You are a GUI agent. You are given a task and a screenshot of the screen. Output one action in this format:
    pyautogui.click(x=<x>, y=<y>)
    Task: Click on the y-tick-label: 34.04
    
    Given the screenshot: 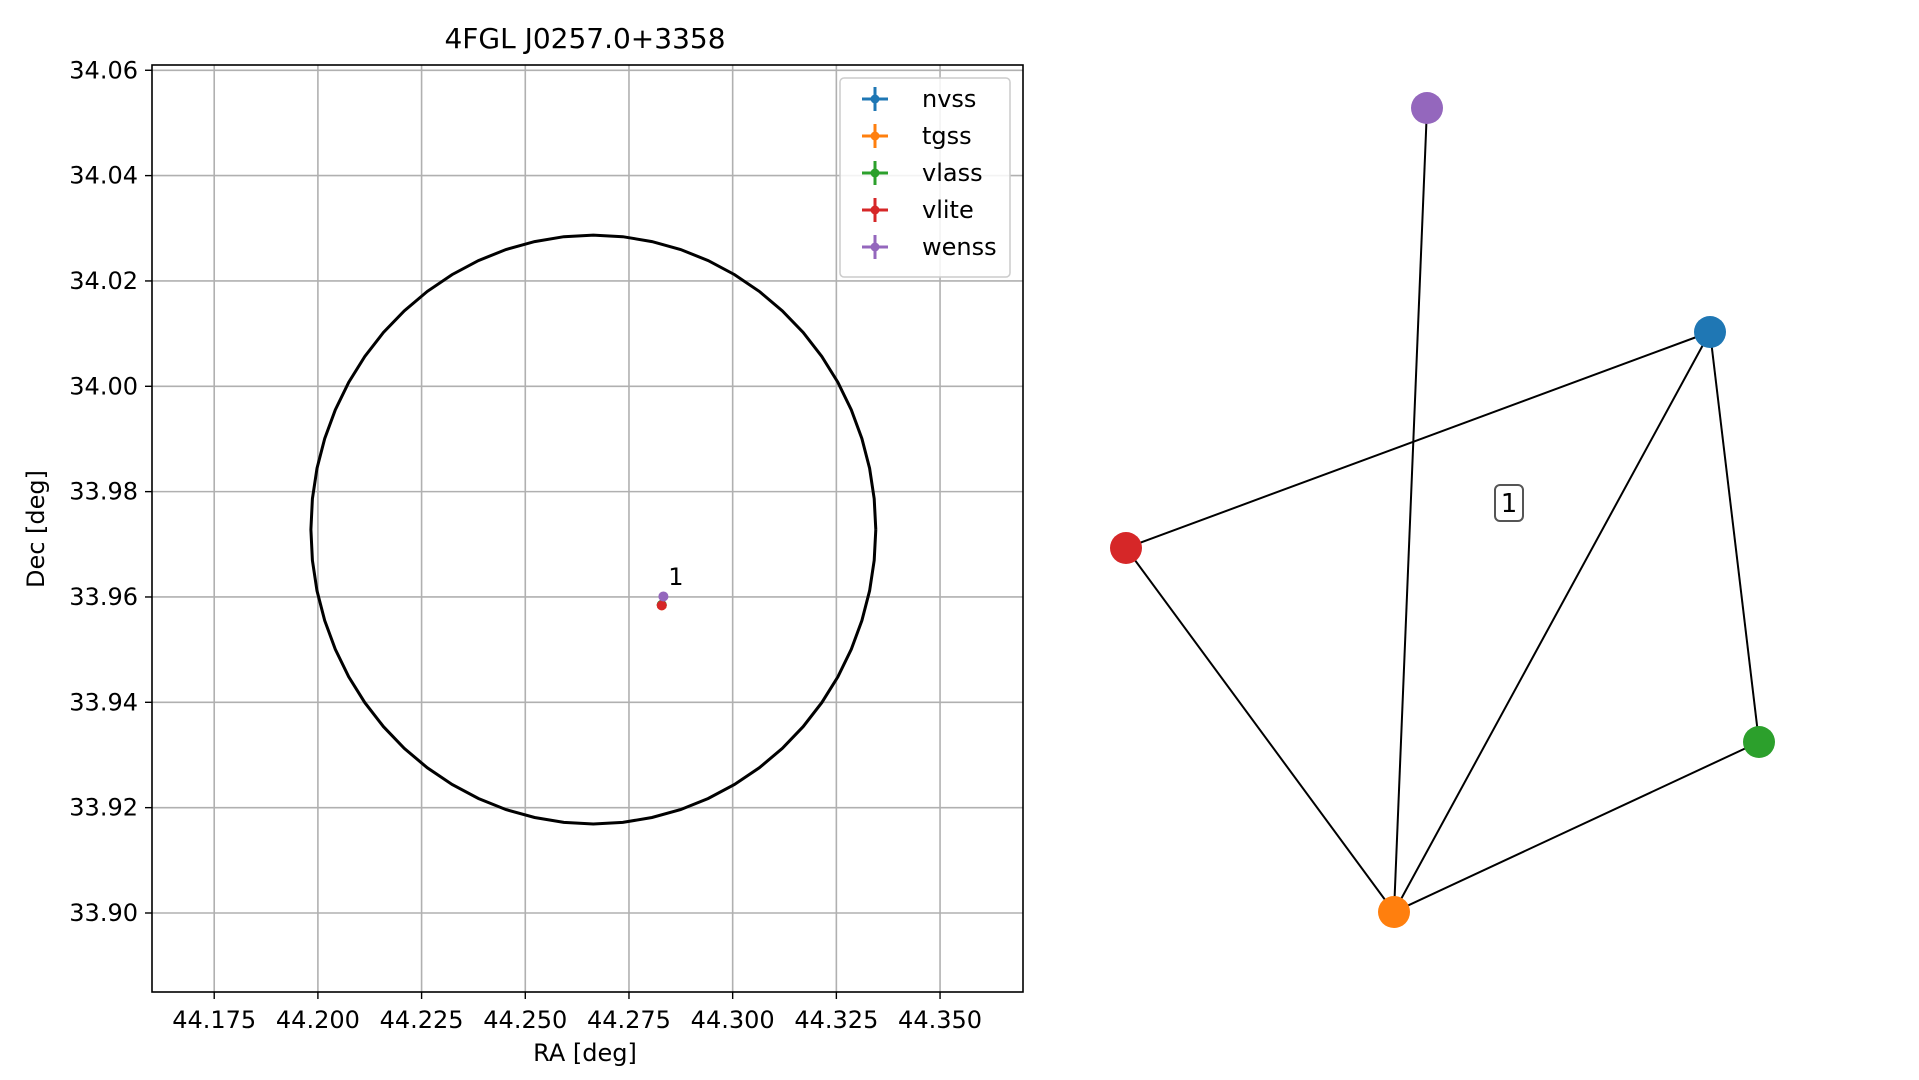 What is the action you would take?
    pyautogui.click(x=103, y=176)
    